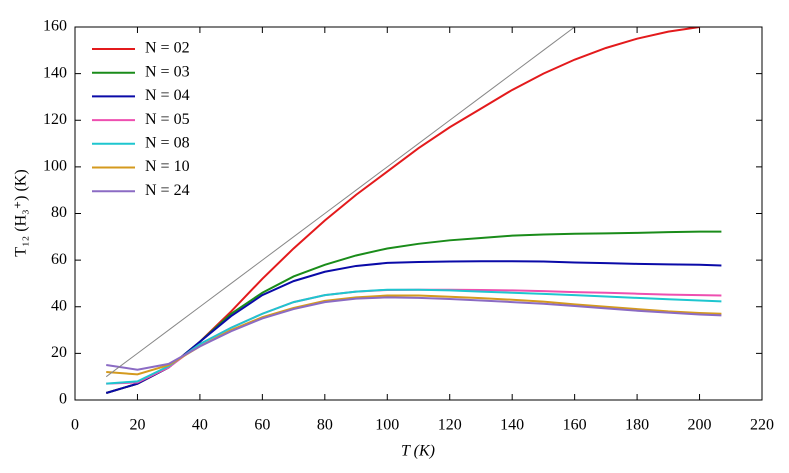  Describe the element at coordinates (167, 119) in the screenshot. I see `legend-label: N = 05` at that location.